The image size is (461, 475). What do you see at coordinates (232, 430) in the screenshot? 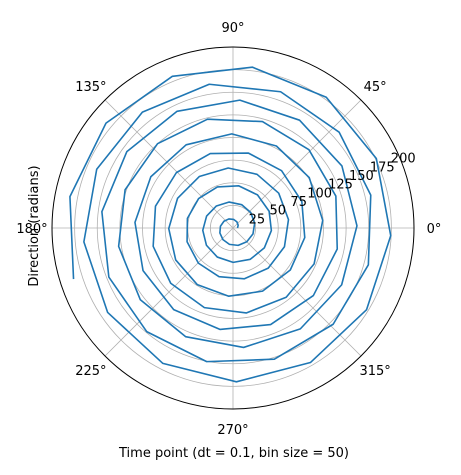
I see `theta-tick-label: 270°` at bounding box center [232, 430].